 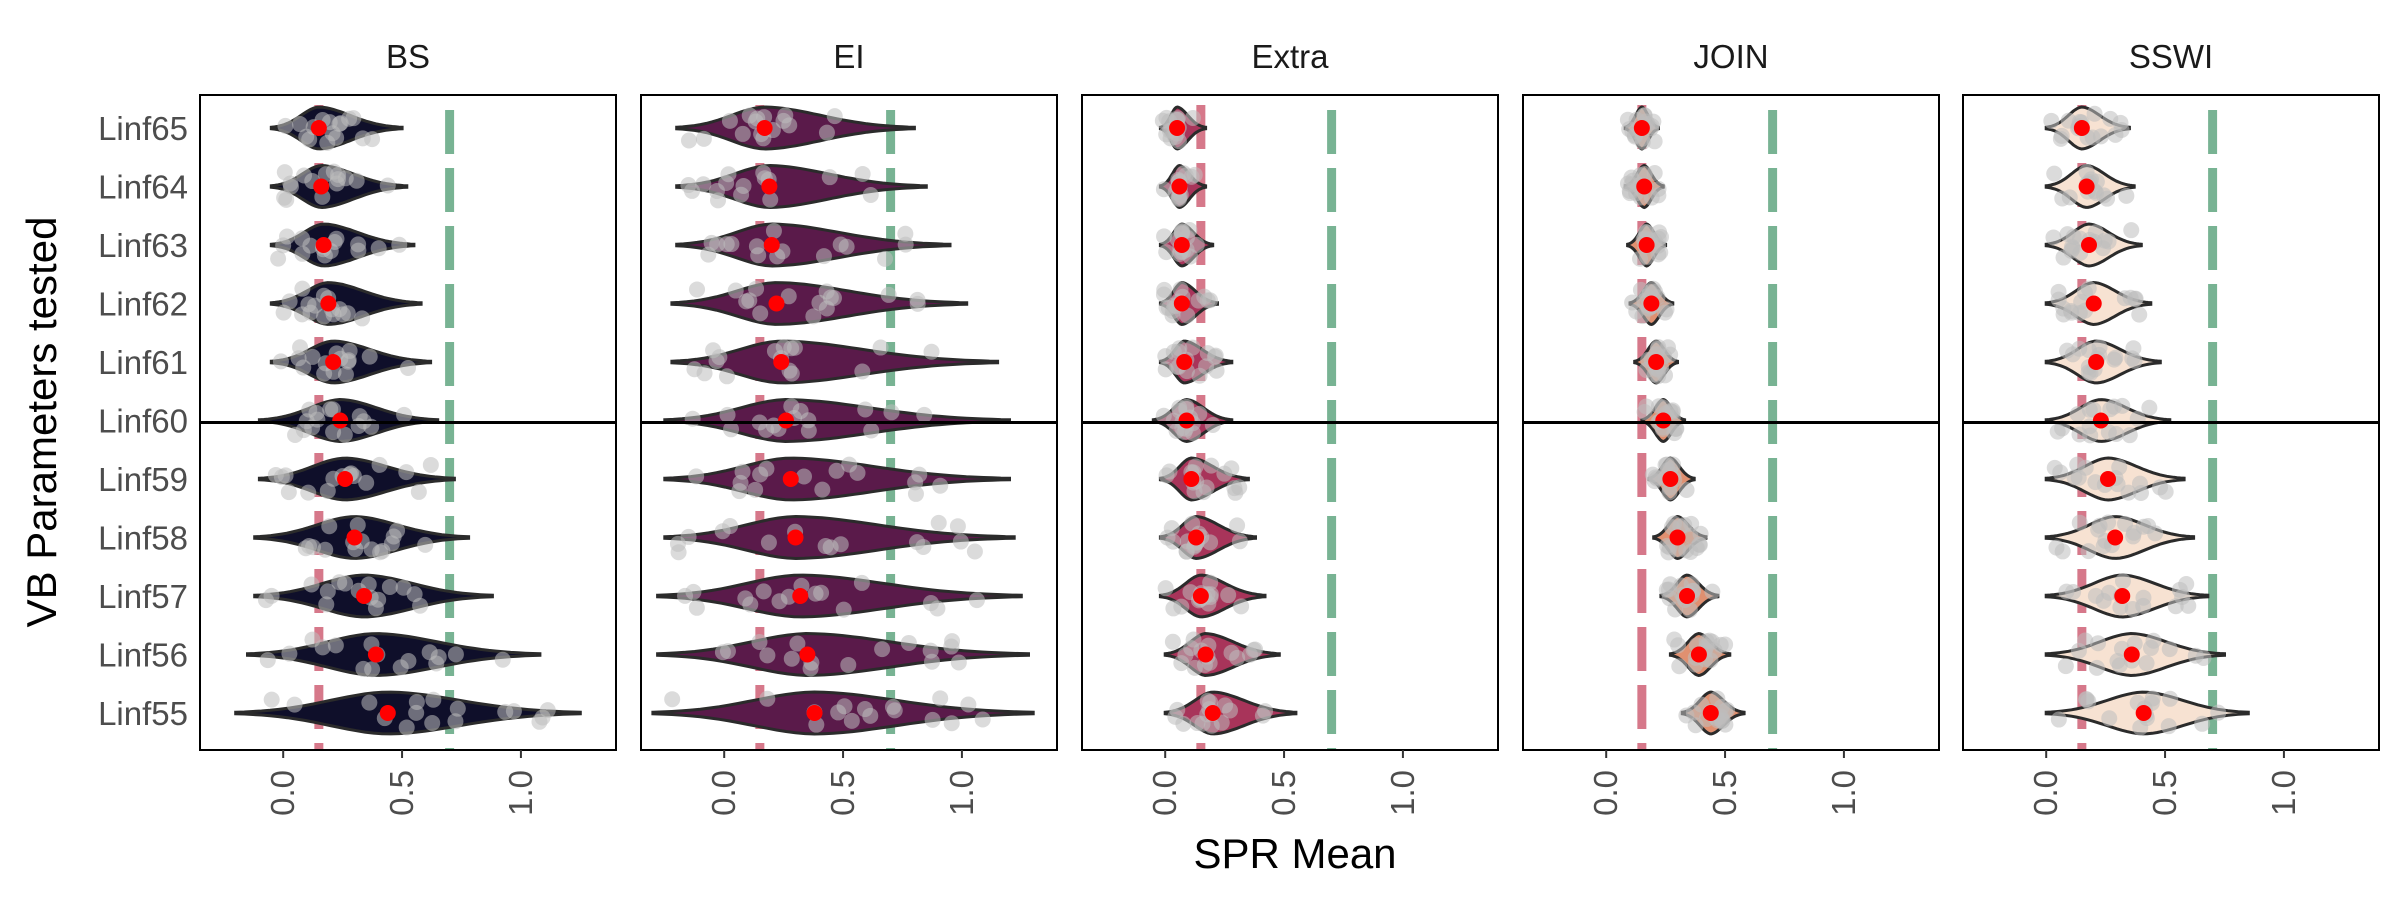 What do you see at coordinates (795, 537) in the screenshot?
I see `mean-point-linf58` at bounding box center [795, 537].